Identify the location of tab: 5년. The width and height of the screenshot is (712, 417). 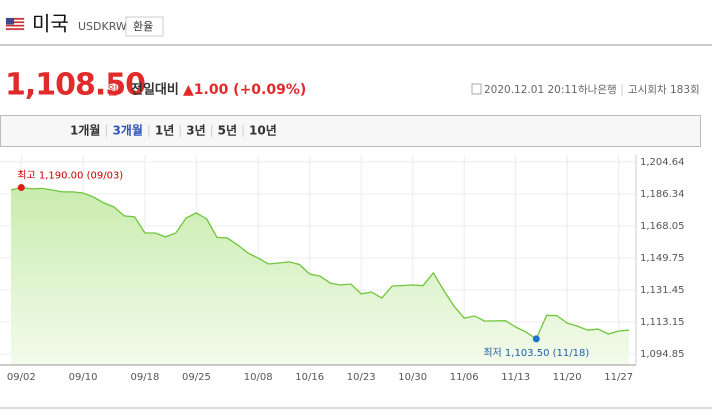
(227, 131).